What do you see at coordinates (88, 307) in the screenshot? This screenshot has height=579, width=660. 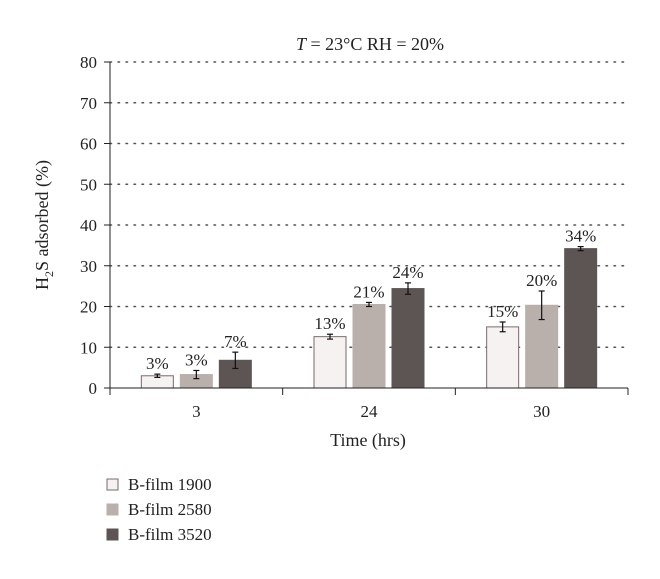 I see `y-tick-label-20: 20` at bounding box center [88, 307].